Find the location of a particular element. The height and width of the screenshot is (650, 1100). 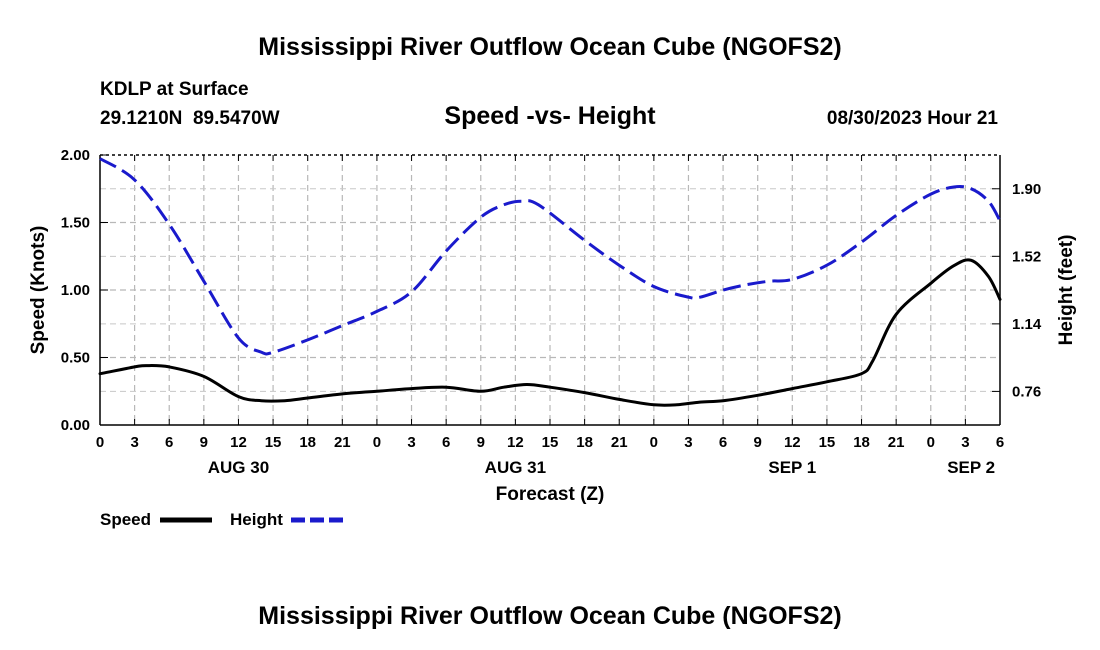

y-left-tick-label: 0.50 is located at coordinates (75, 358).